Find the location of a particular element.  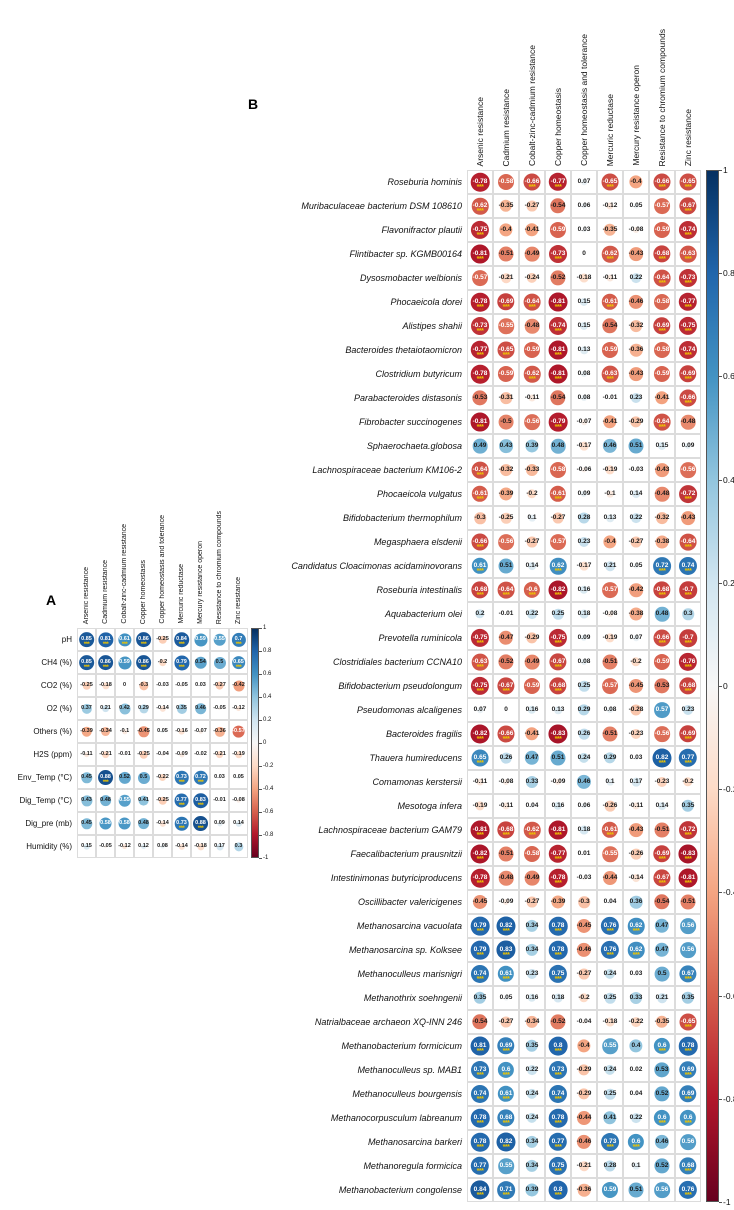

corr-value: 0.18 is located at coordinates (584, 614).